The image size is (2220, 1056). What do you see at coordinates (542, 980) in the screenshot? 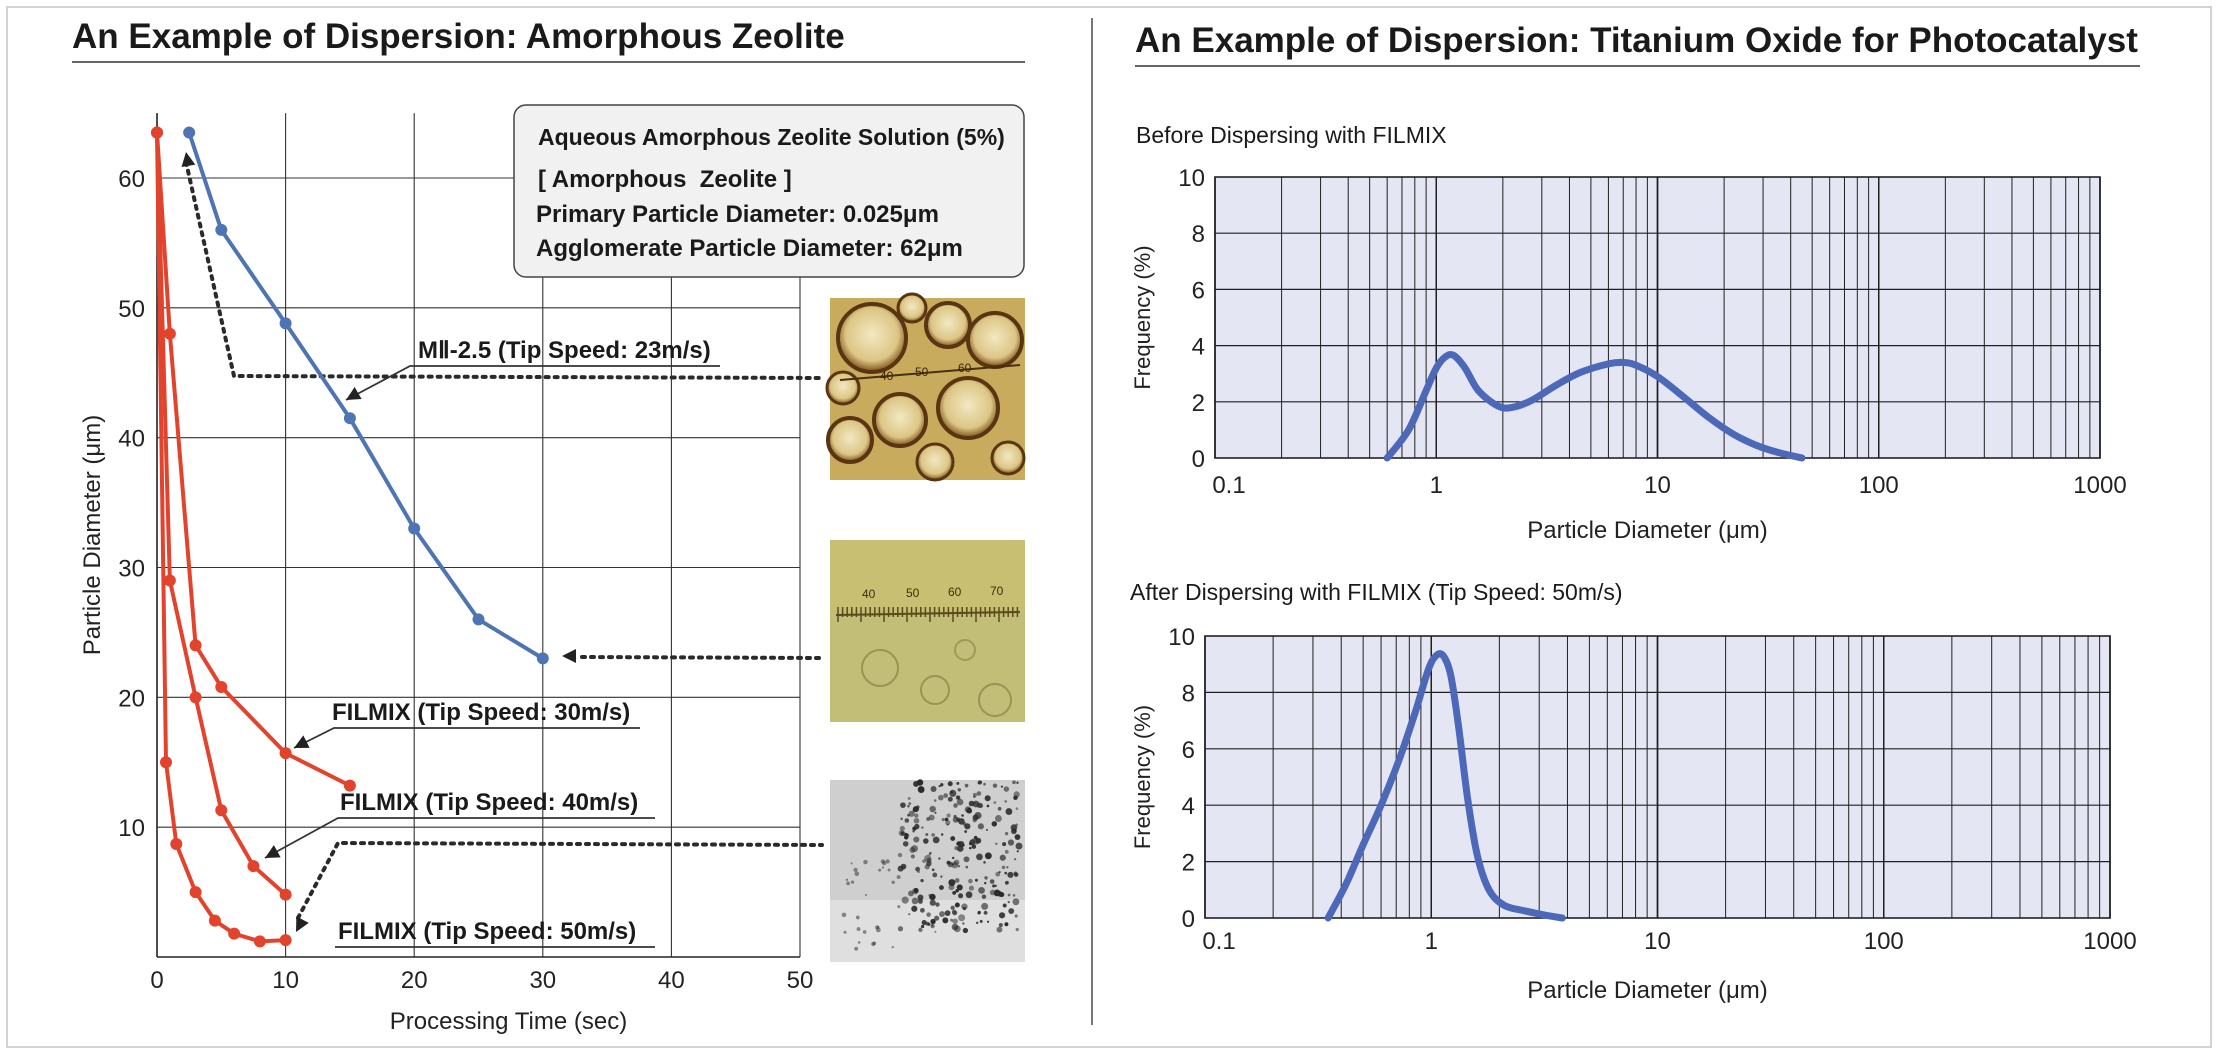
I see `x-tick-label: 30` at bounding box center [542, 980].